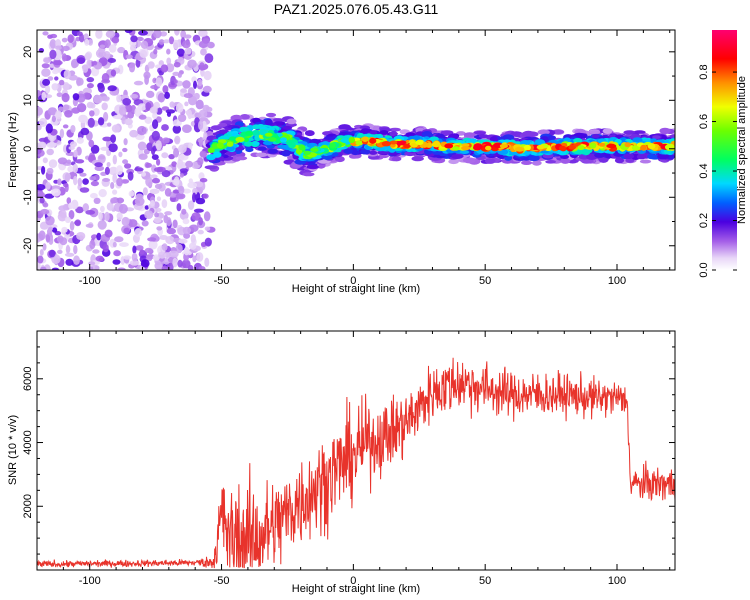  What do you see at coordinates (222, 281) in the screenshot?
I see `x-tick-label: -50` at bounding box center [222, 281].